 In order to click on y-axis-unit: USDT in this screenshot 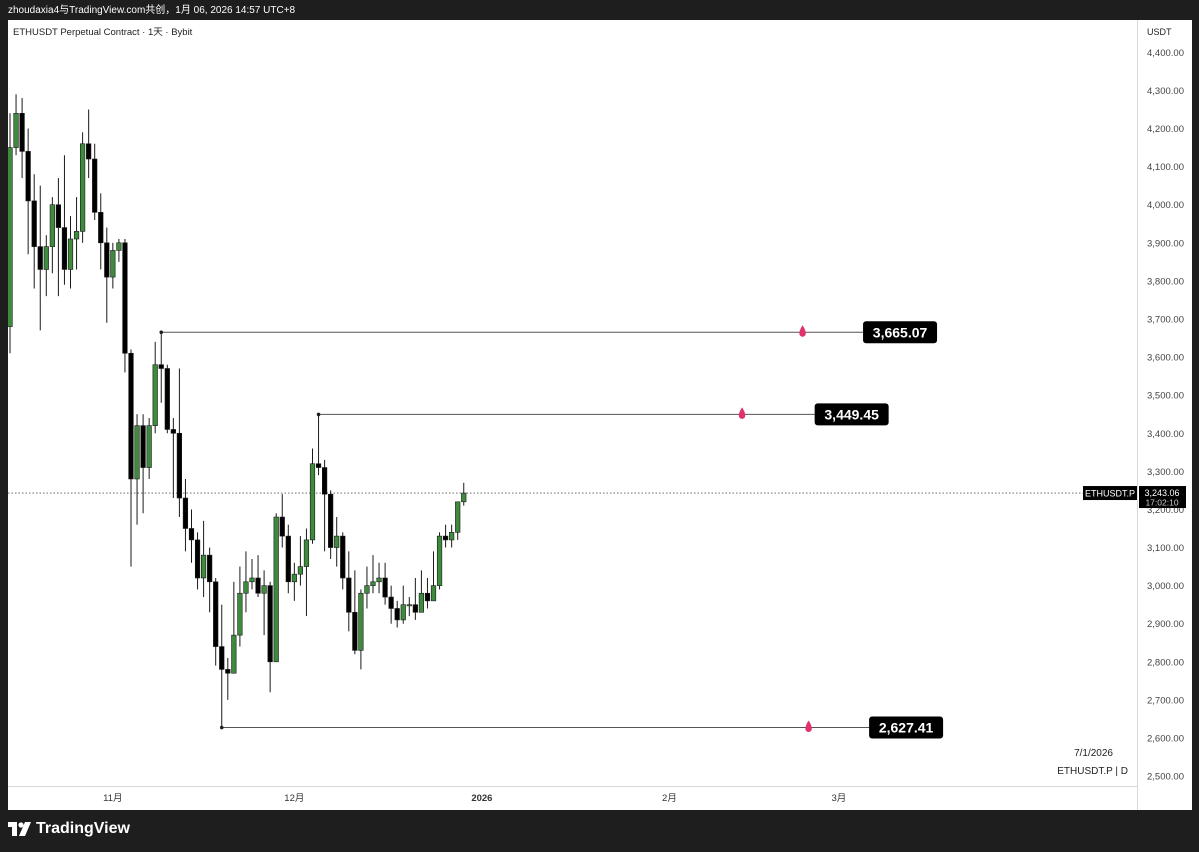, I will do `click(1159, 32)`.